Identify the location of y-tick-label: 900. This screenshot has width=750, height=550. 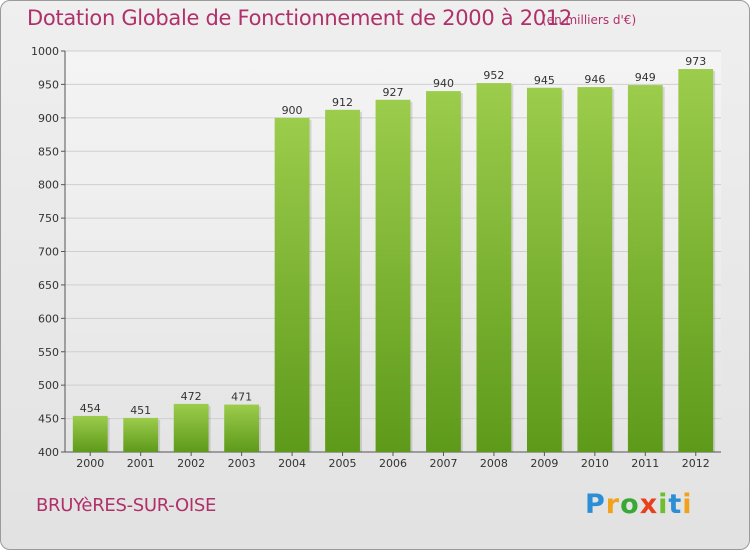
(48, 118).